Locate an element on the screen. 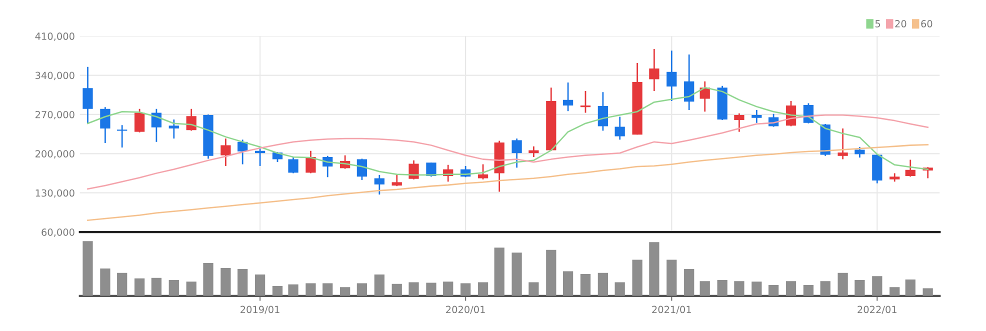  legend-label: 20 is located at coordinates (900, 24).